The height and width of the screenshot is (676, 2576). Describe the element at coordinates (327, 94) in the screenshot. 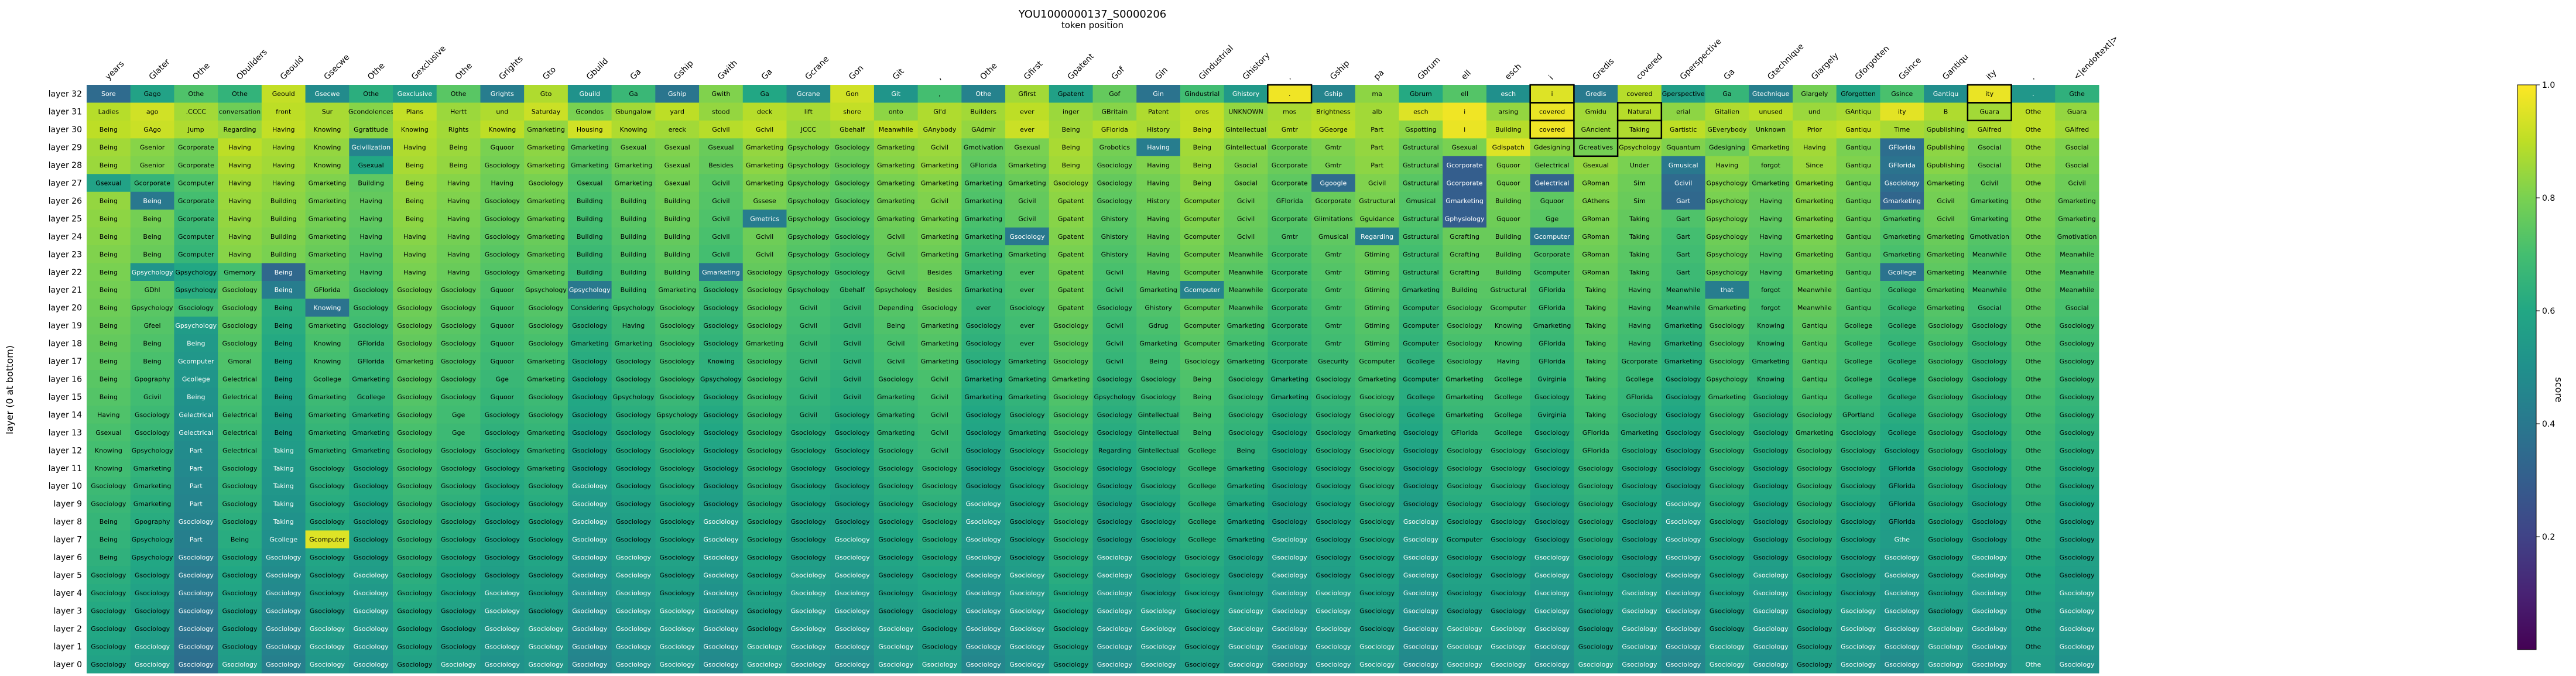

I see `cell-label: Gsecwe` at that location.